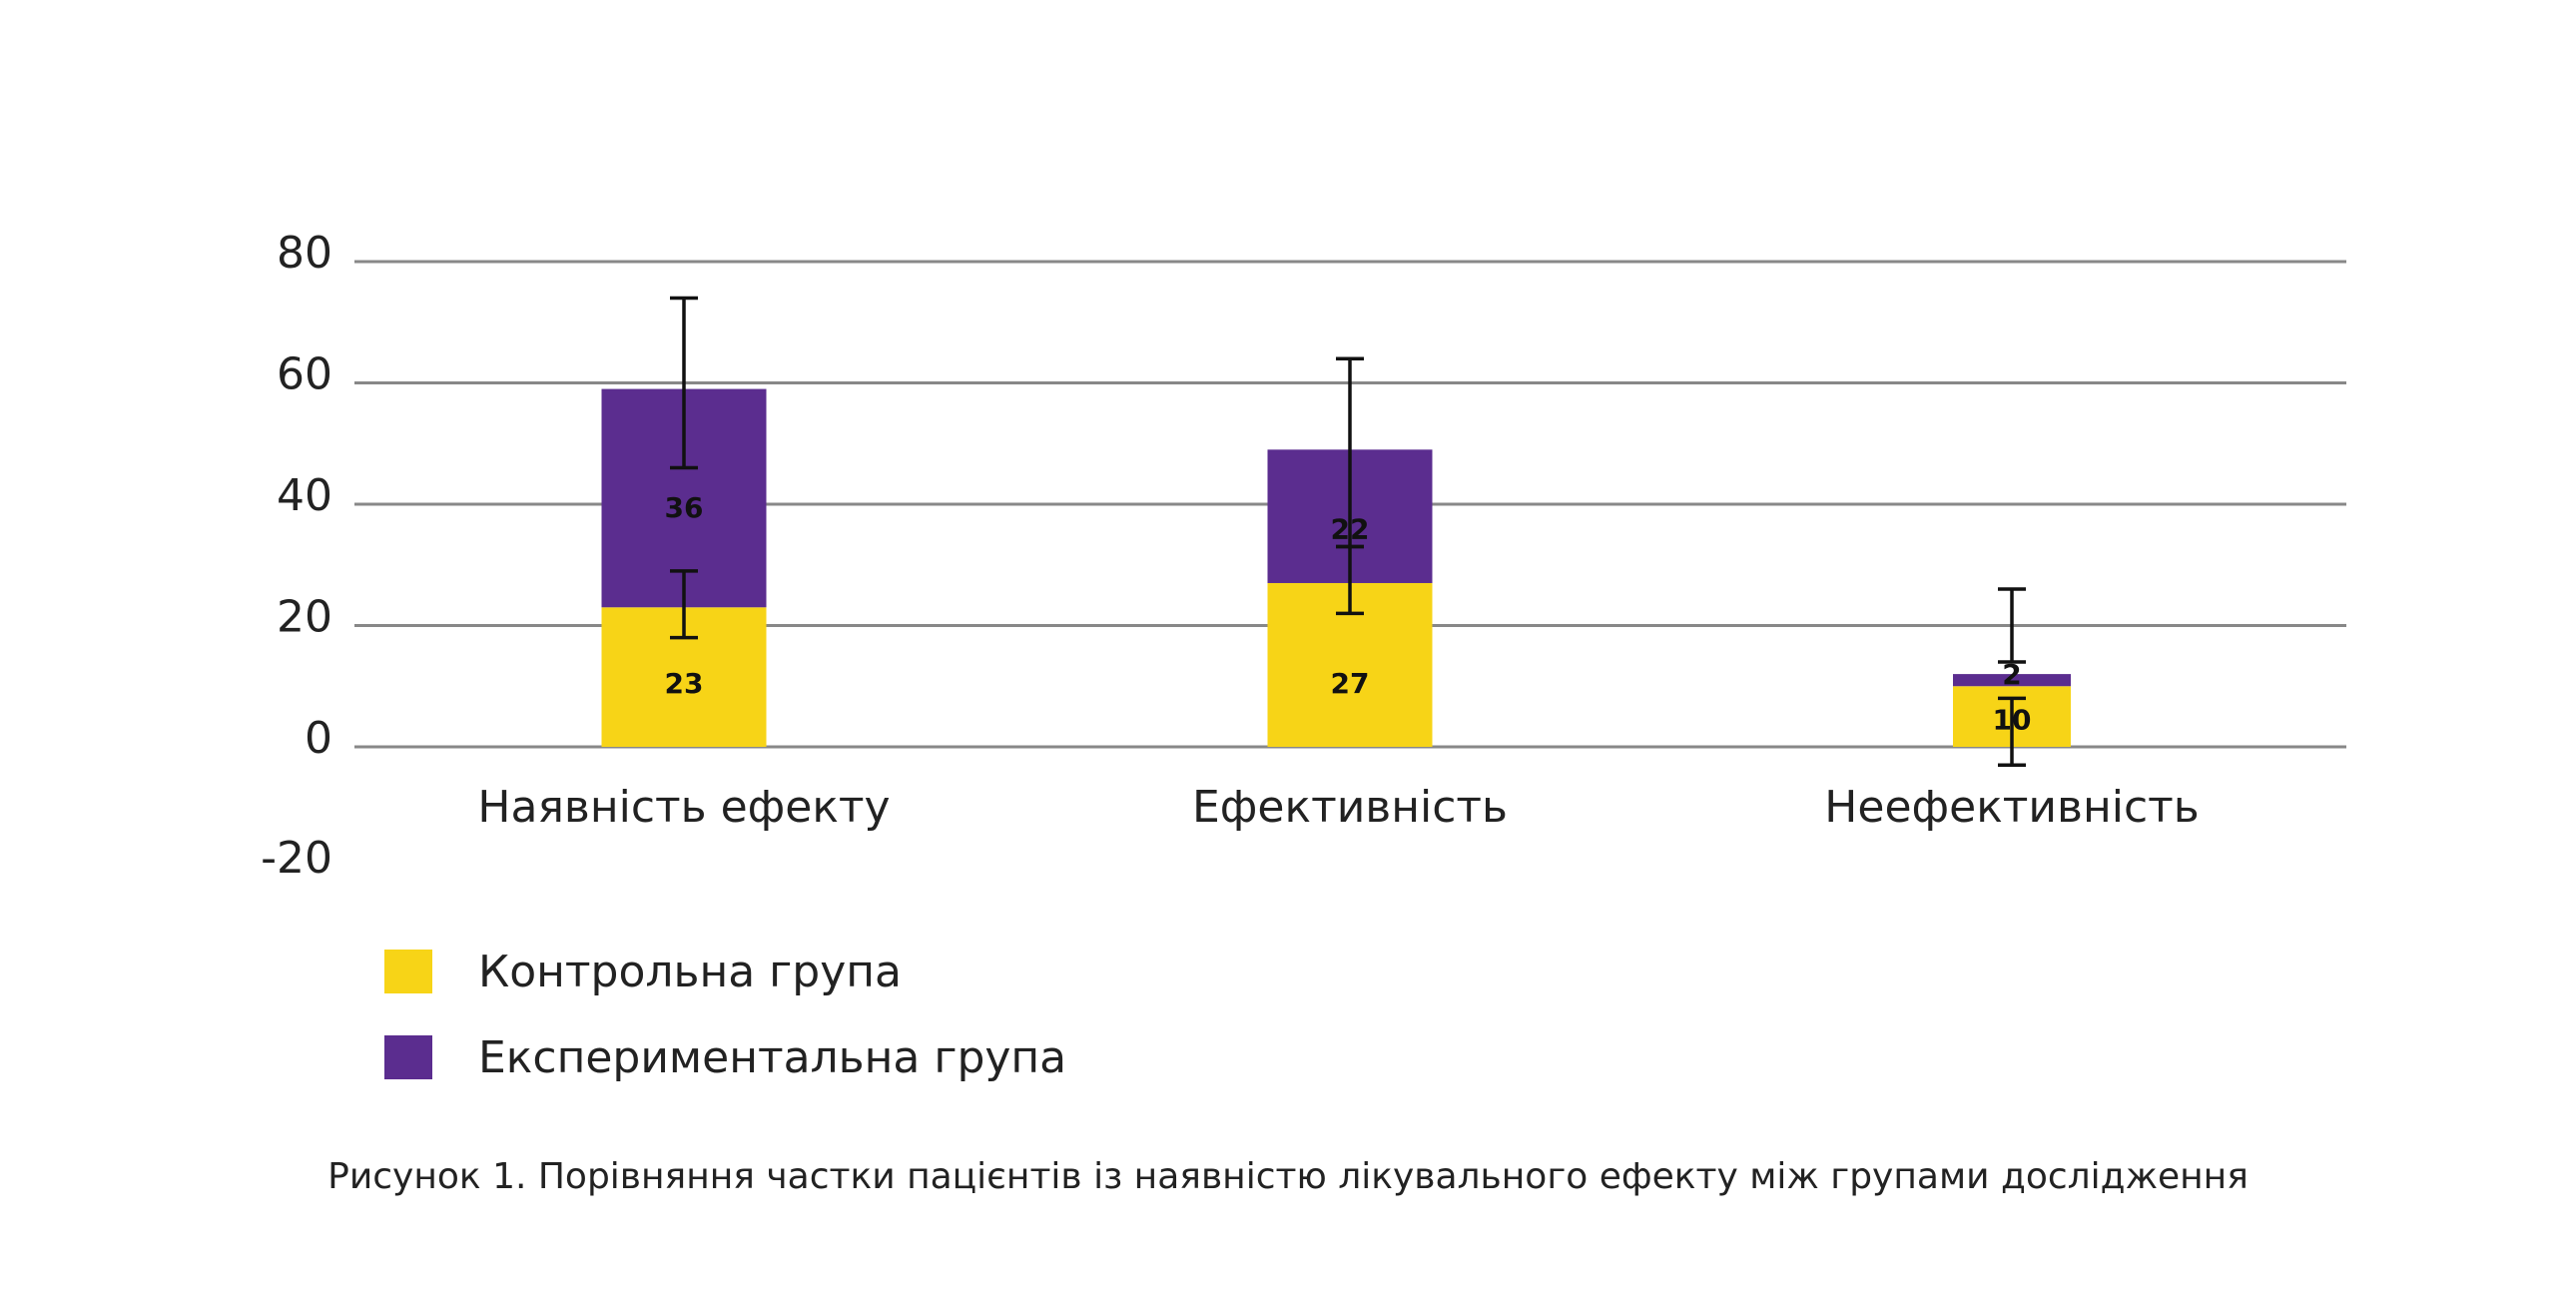 The image size is (2576, 1290). What do you see at coordinates (304, 253) in the screenshot?
I see `y-tick-label-0: 80` at bounding box center [304, 253].